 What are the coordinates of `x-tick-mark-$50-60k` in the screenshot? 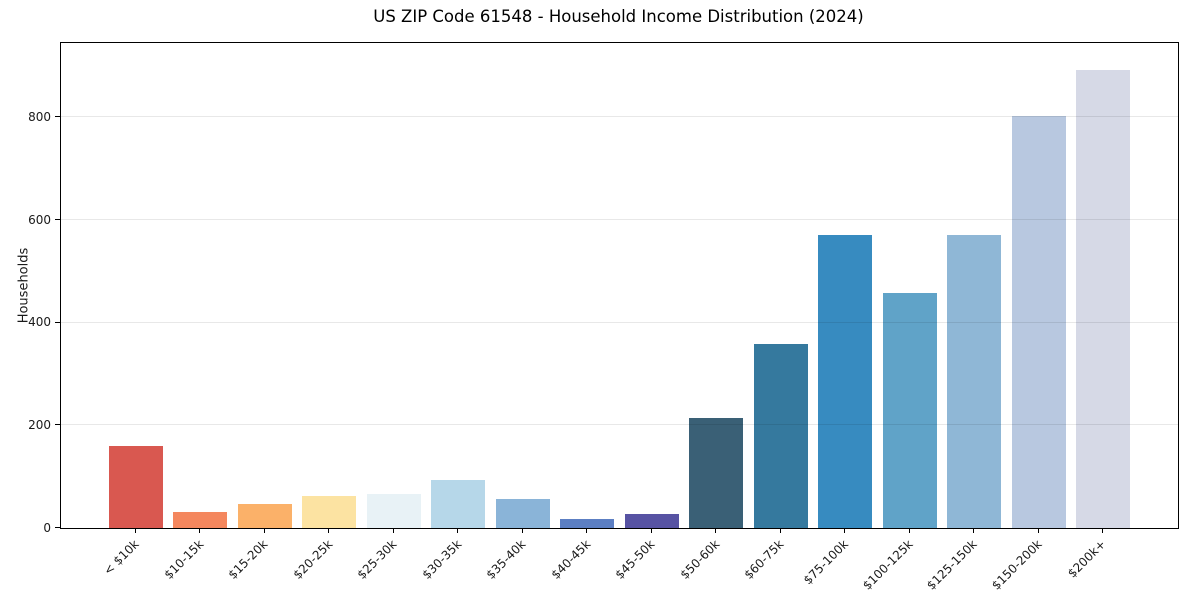 It's located at (716, 530).